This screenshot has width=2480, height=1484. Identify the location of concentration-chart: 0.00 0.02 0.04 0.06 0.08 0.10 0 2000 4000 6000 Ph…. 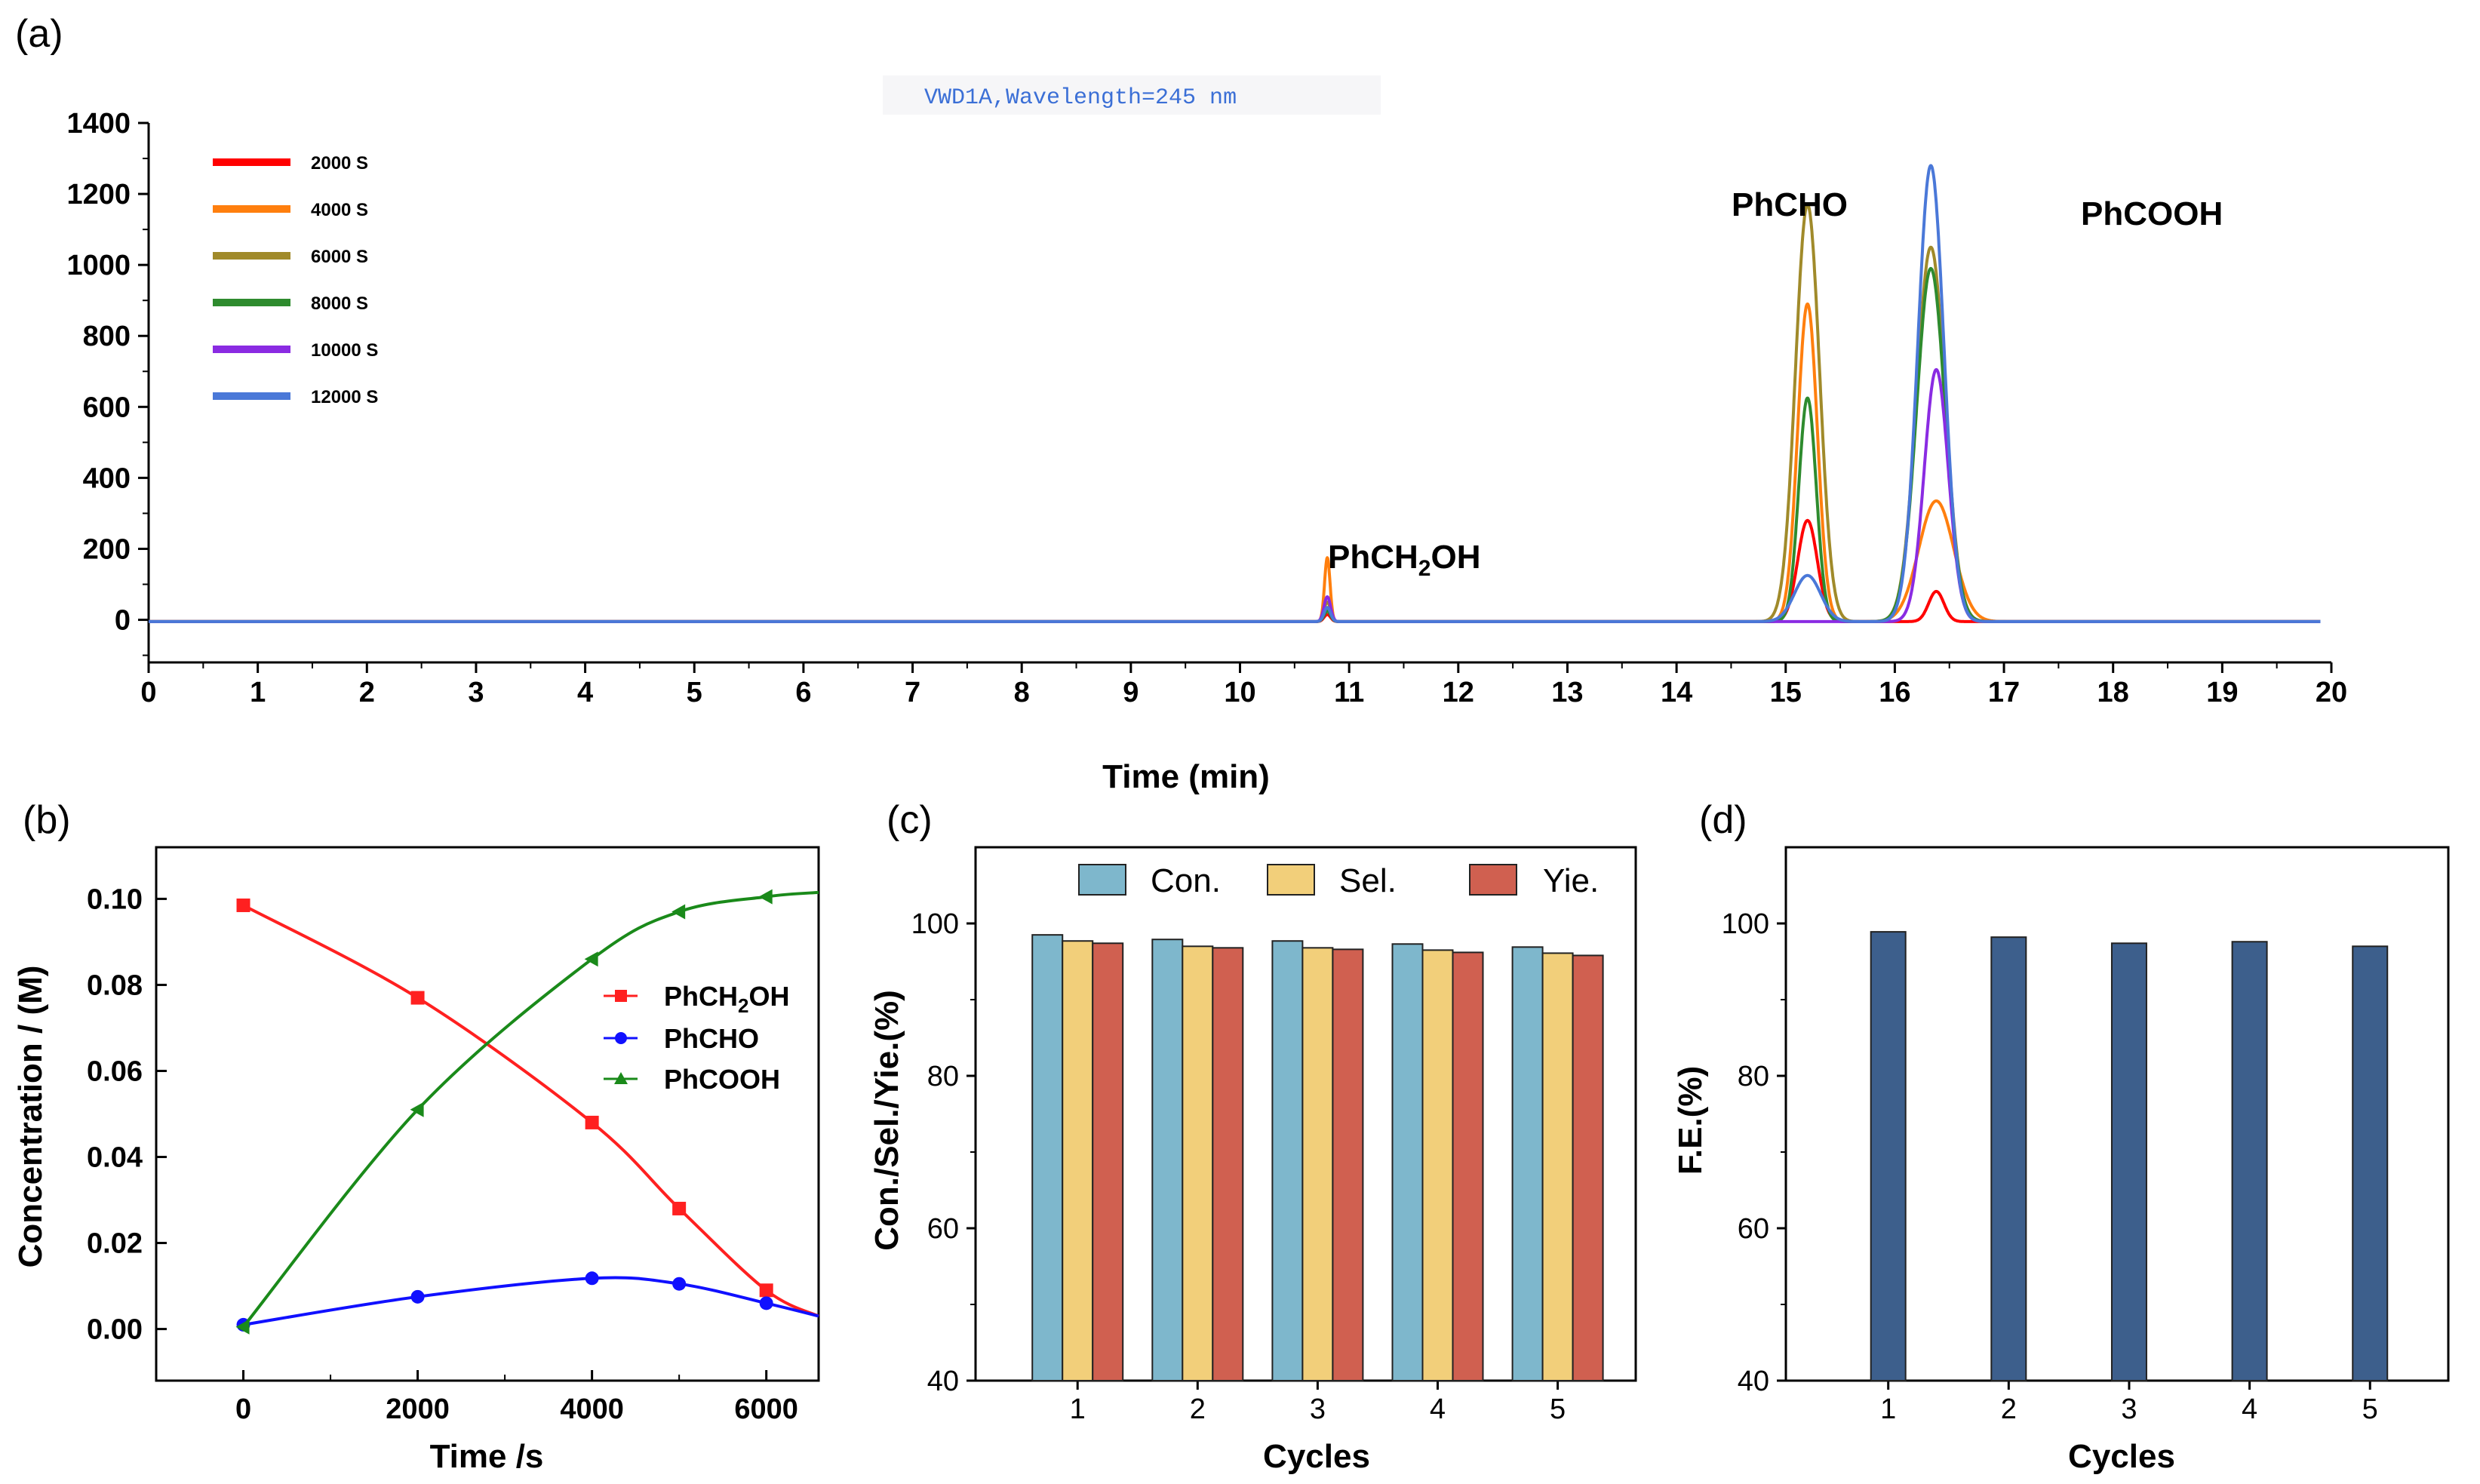
(416, 1160).